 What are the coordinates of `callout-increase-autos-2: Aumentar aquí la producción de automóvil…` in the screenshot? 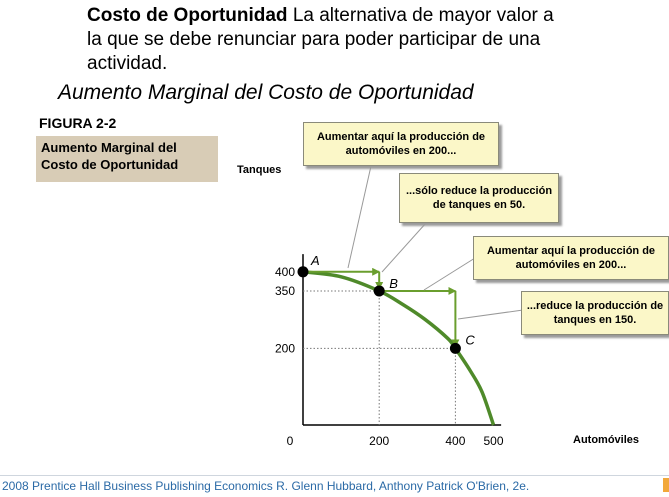 It's located at (571, 258).